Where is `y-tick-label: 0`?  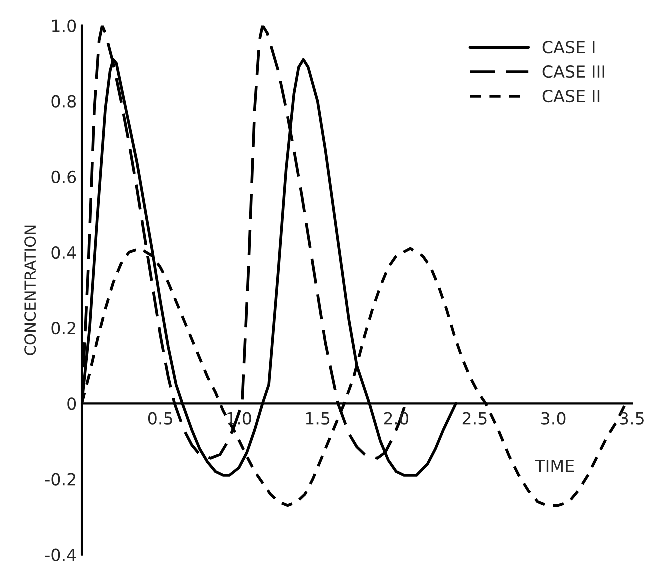
y-tick-label: 0 is located at coordinates (72, 404).